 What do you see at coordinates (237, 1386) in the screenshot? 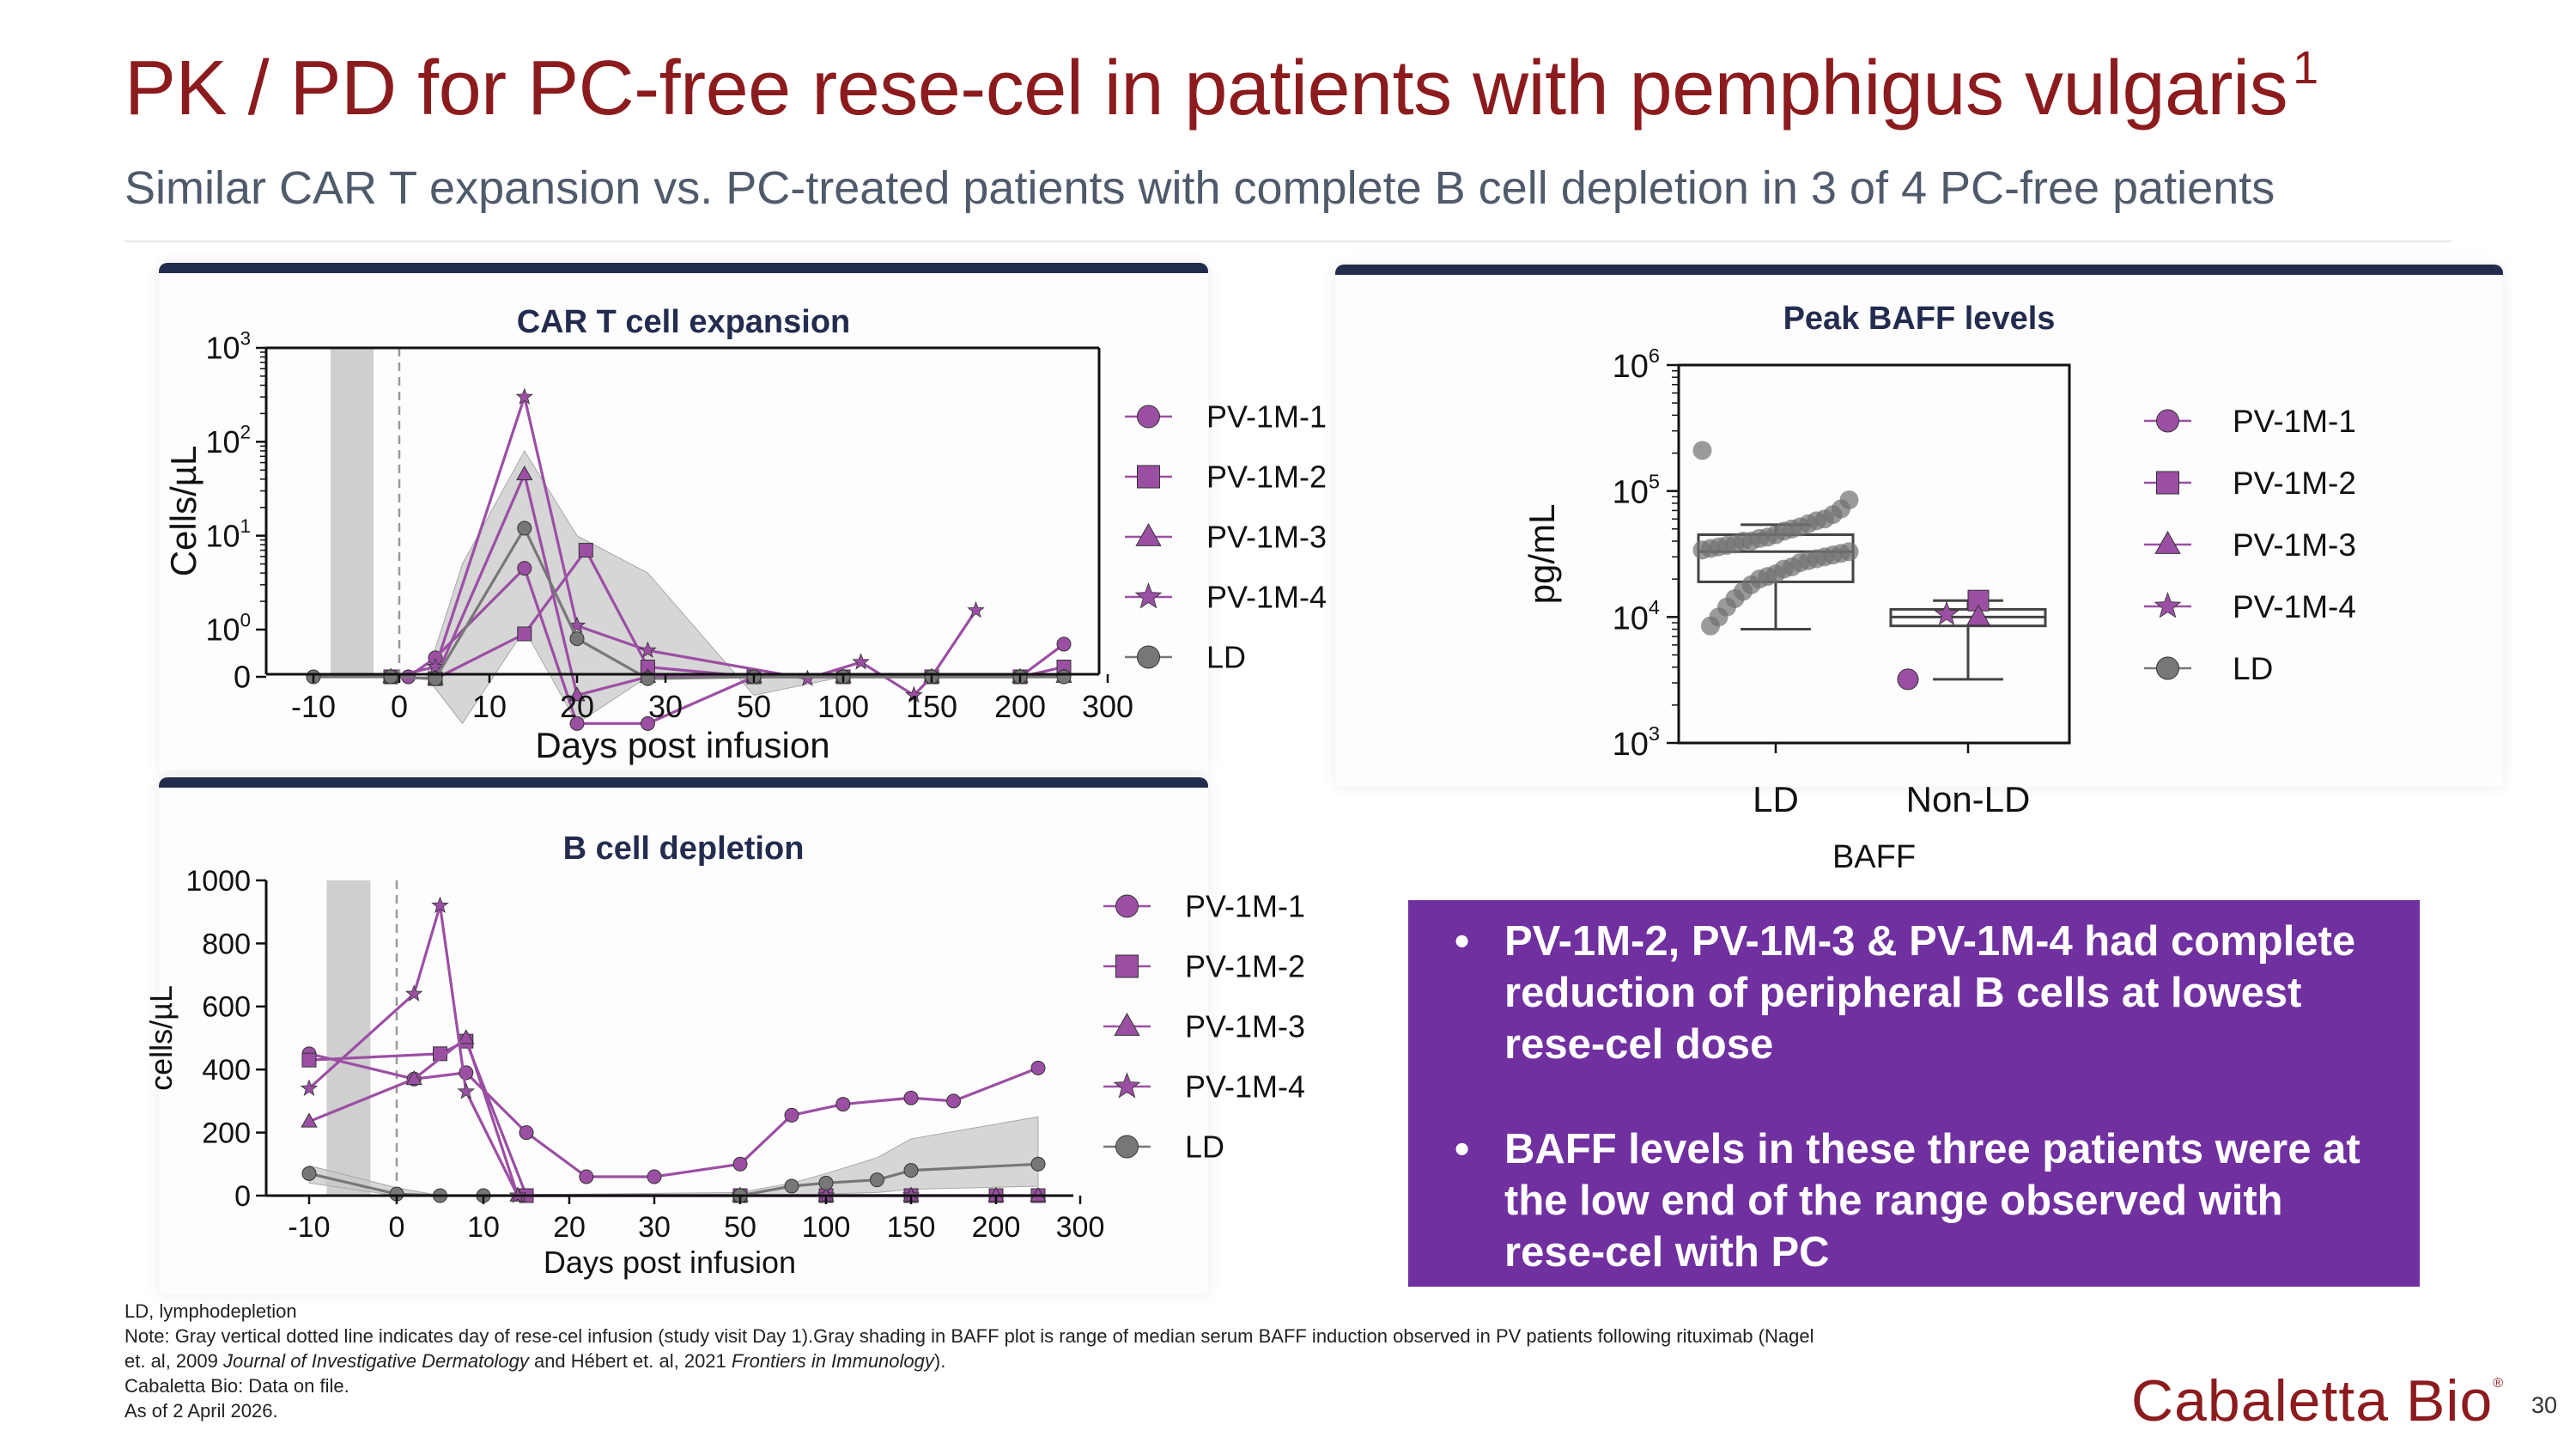
I see `footnote-line: Cabaletta Bio: Data on file.` at bounding box center [237, 1386].